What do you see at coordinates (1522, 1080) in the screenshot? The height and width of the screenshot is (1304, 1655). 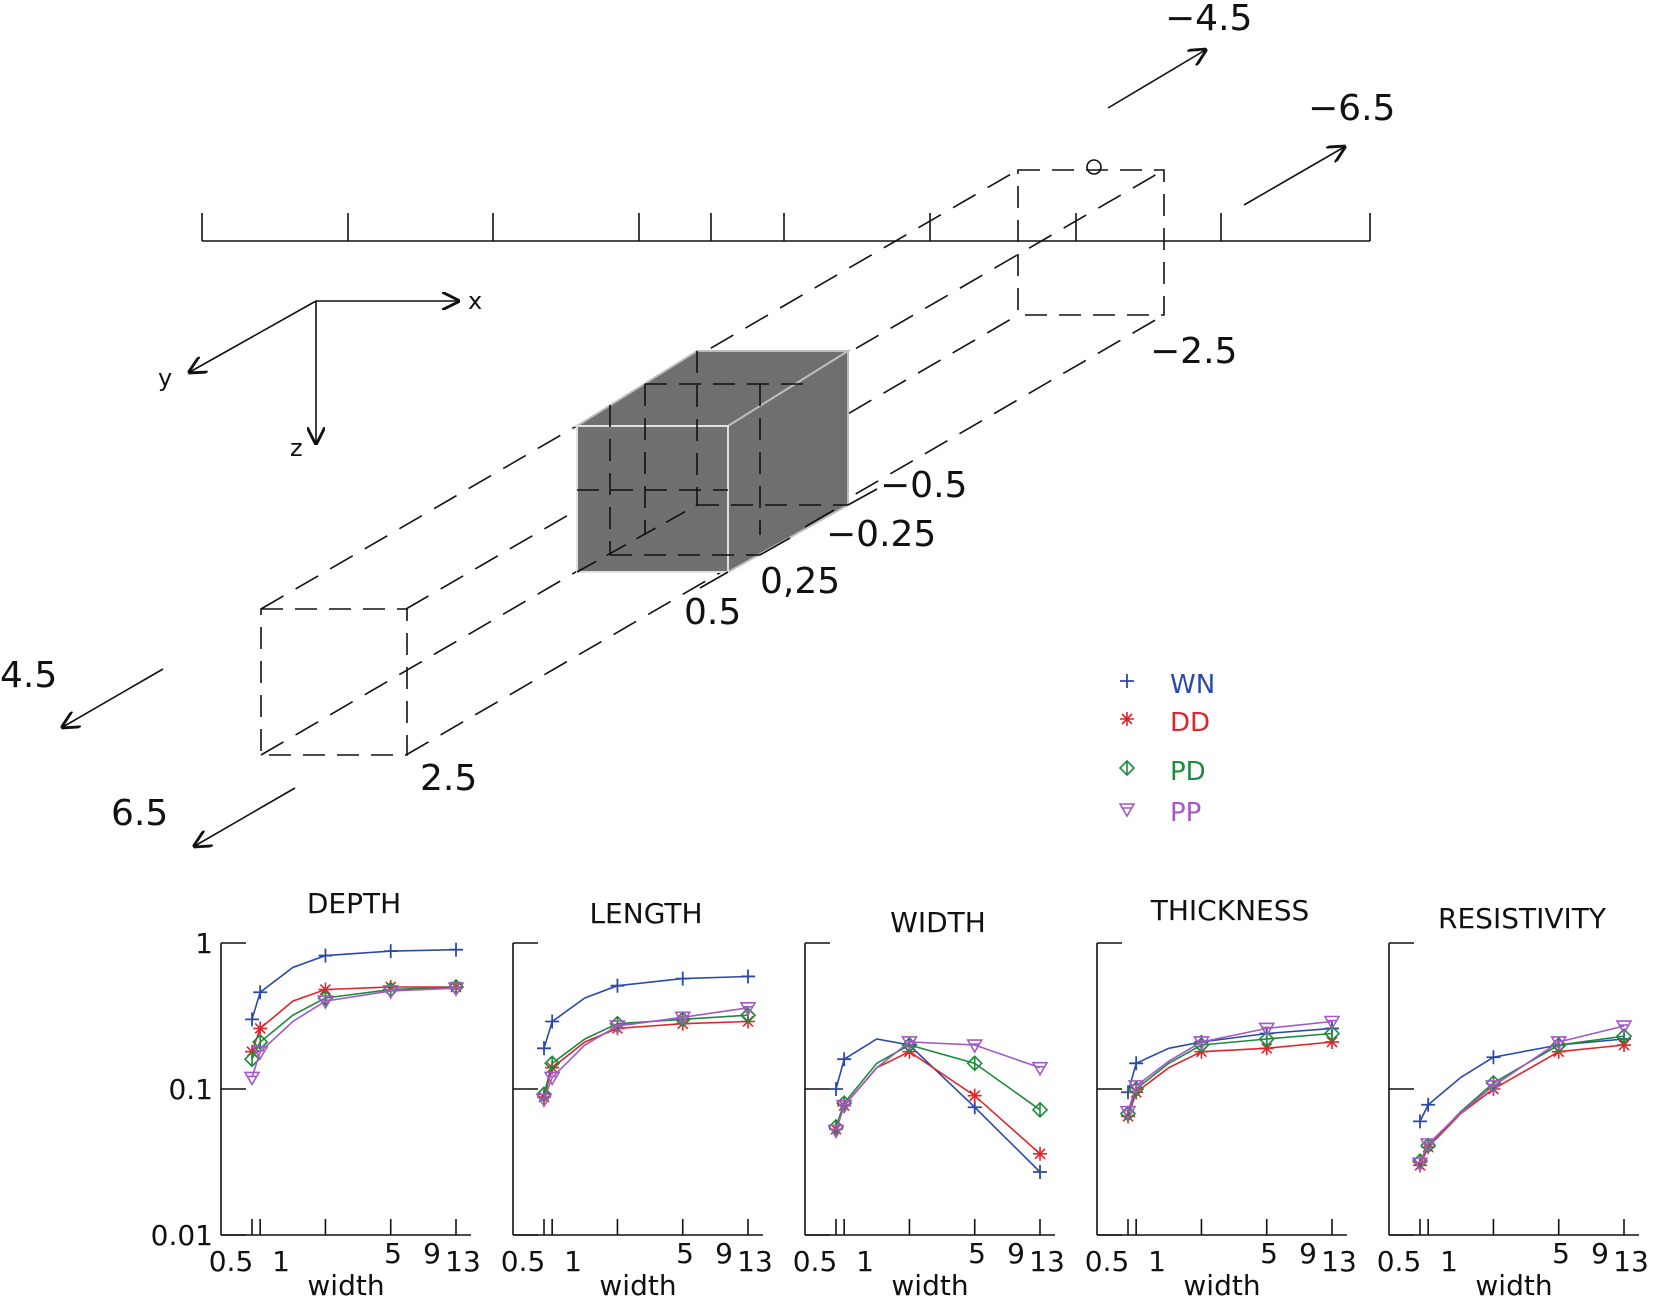 I see `series-line-resistivity-wn` at bounding box center [1522, 1080].